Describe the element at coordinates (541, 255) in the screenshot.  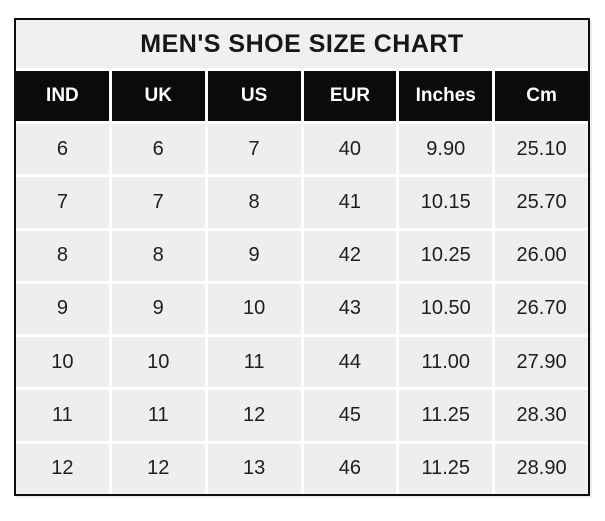
I see `table-cell: 26.00` at that location.